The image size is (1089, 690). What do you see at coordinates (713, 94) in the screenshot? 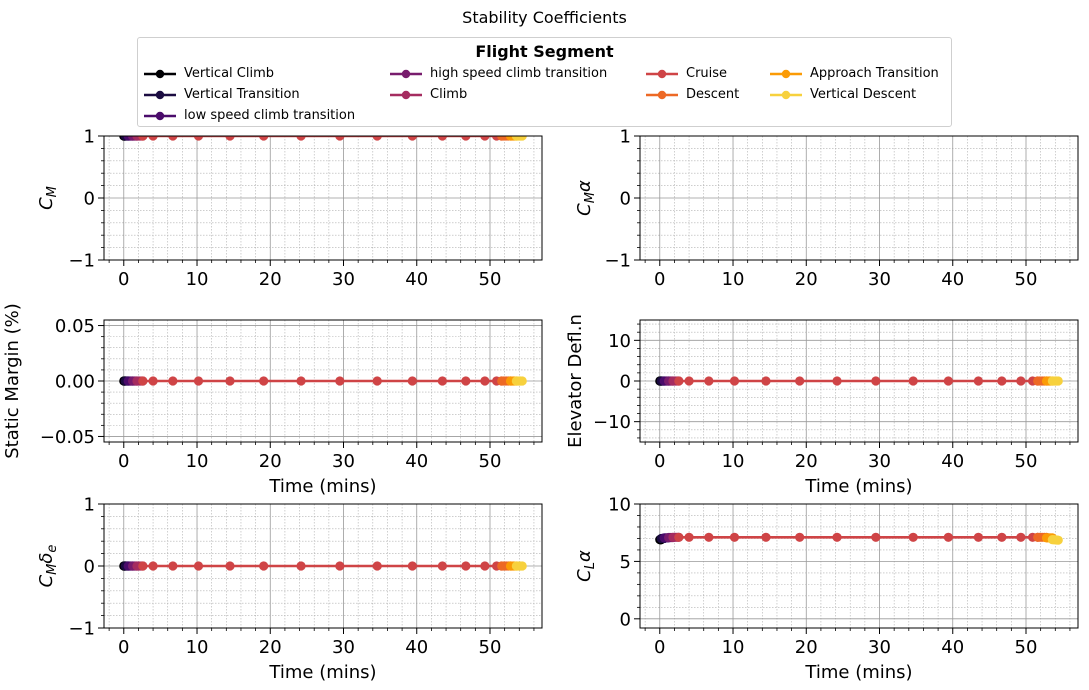
I see `legend-label: Descent` at bounding box center [713, 94].